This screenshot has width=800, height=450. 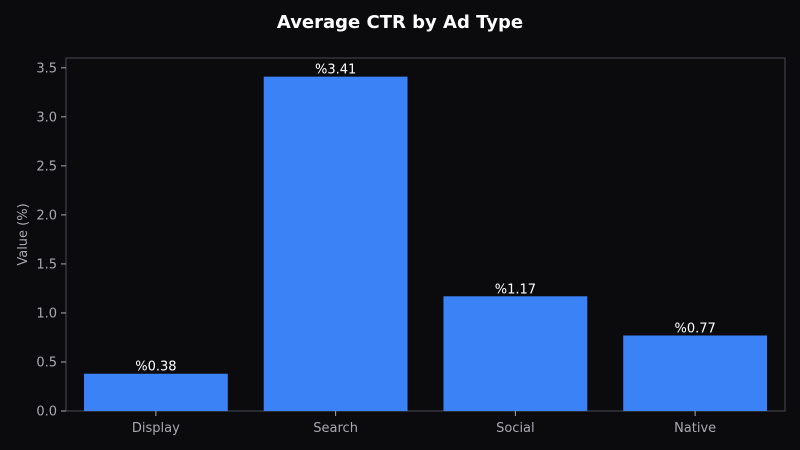 I want to click on y-tick-label: 2.5, so click(x=46, y=166).